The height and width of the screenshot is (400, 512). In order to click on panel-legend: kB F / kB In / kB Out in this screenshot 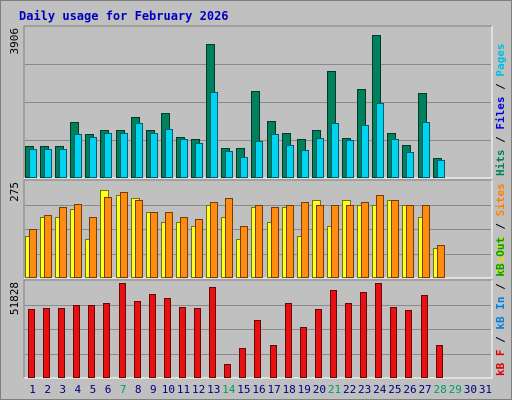, I will do `click(500, 306)`.